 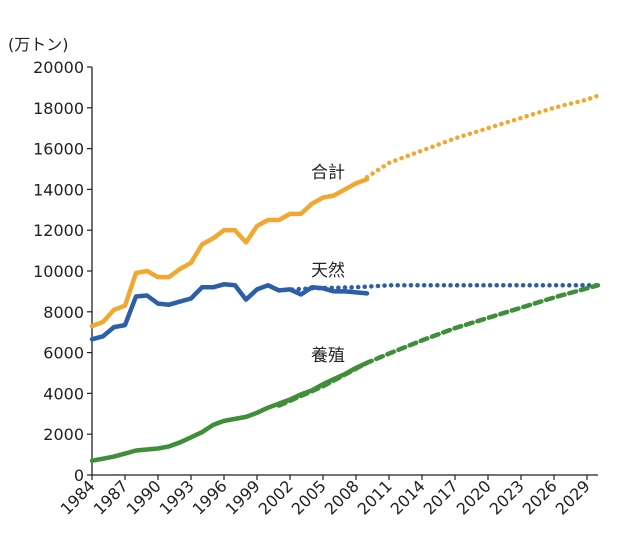 I want to click on y-tick-label: 18000, so click(x=58, y=108).